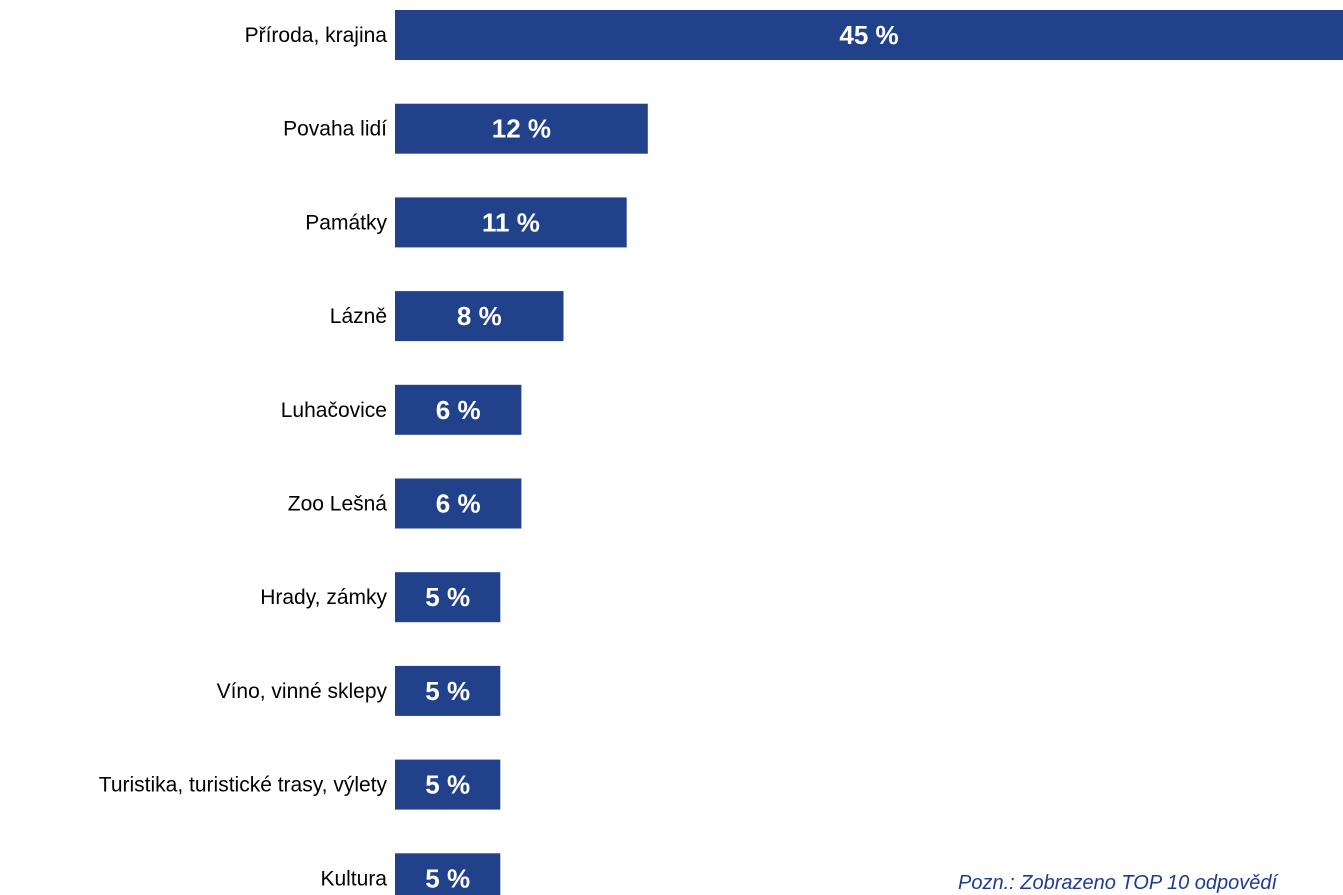 The width and height of the screenshot is (1343, 895). I want to click on value-label: 12 %, so click(521, 129).